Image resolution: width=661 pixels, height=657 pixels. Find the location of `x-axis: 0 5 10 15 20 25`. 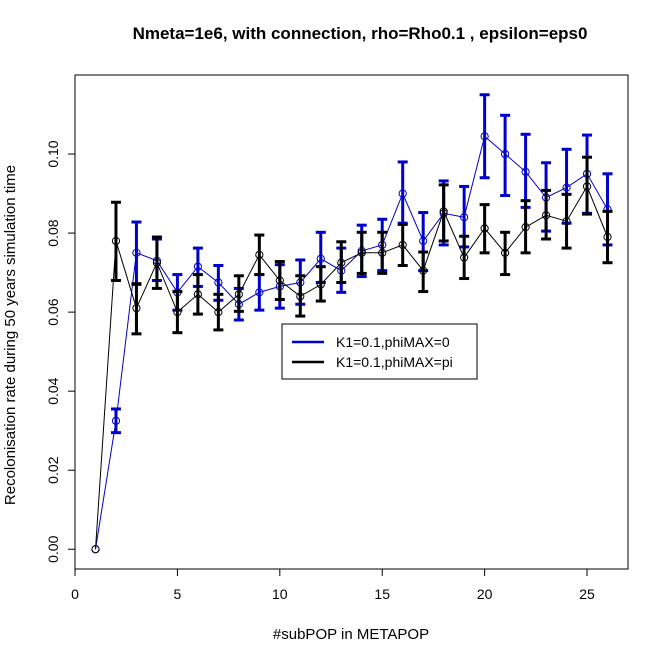

x-axis: 0 5 10 15 20 25 is located at coordinates (333, 585).